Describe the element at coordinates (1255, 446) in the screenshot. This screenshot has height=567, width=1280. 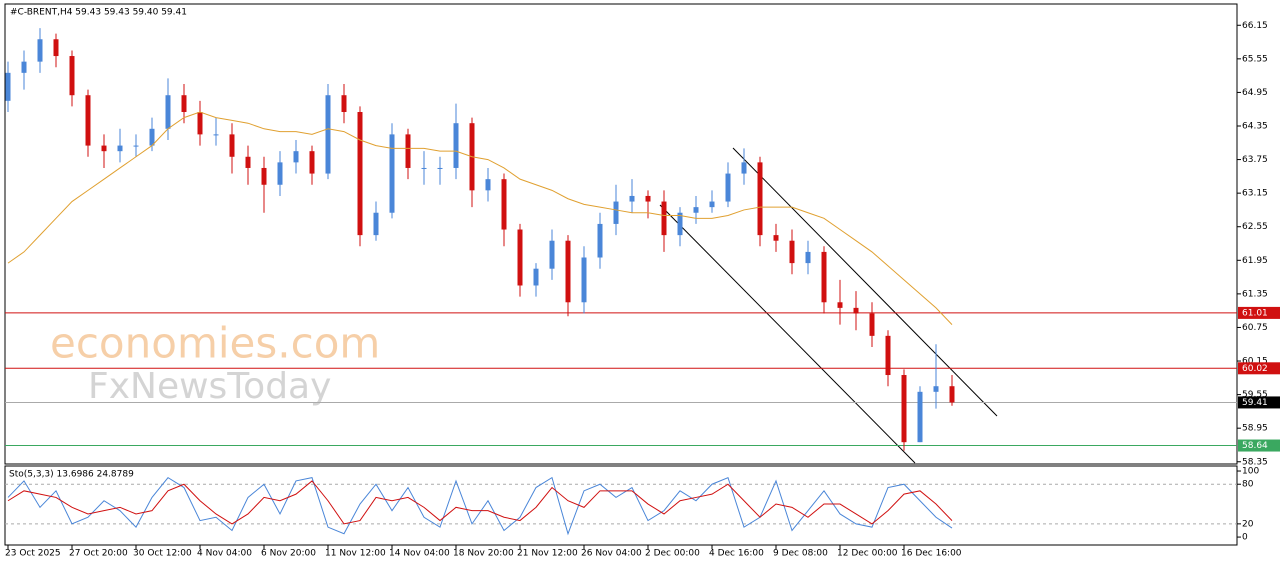
I see `level-label: 58.64` at that location.